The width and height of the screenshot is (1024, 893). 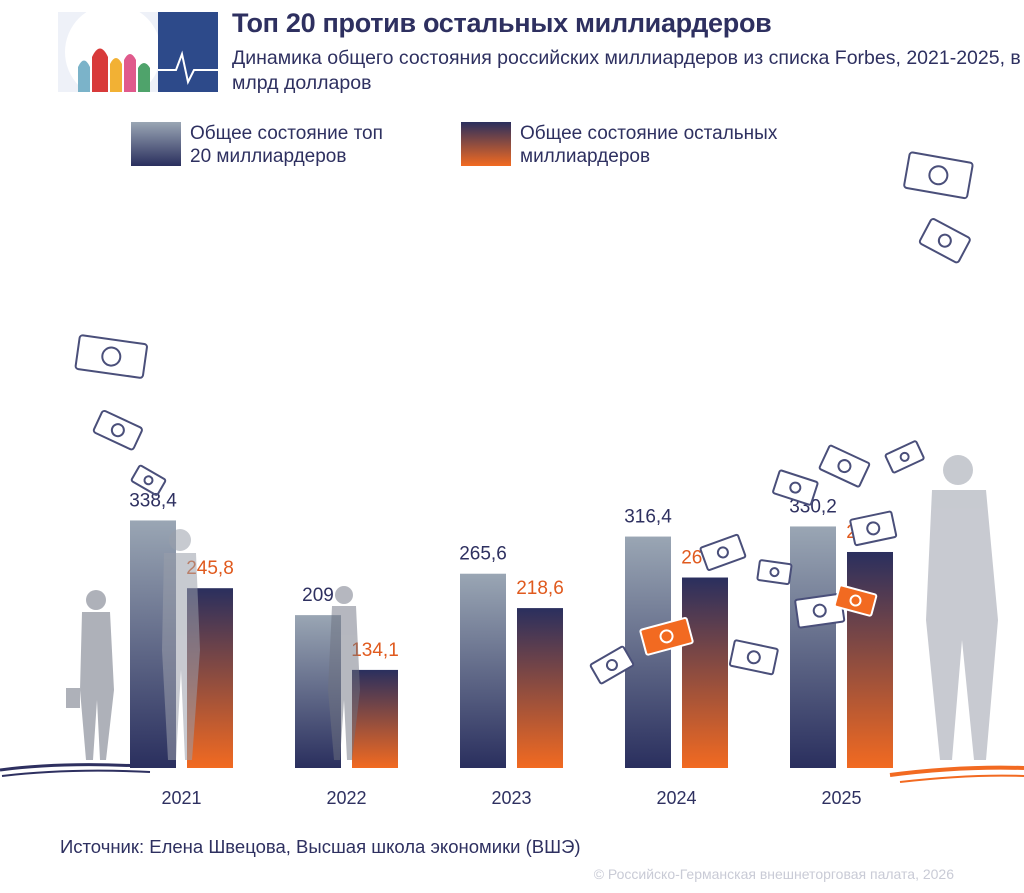 I want to click on value-label-others-2022: 134,1, so click(x=375, y=650).